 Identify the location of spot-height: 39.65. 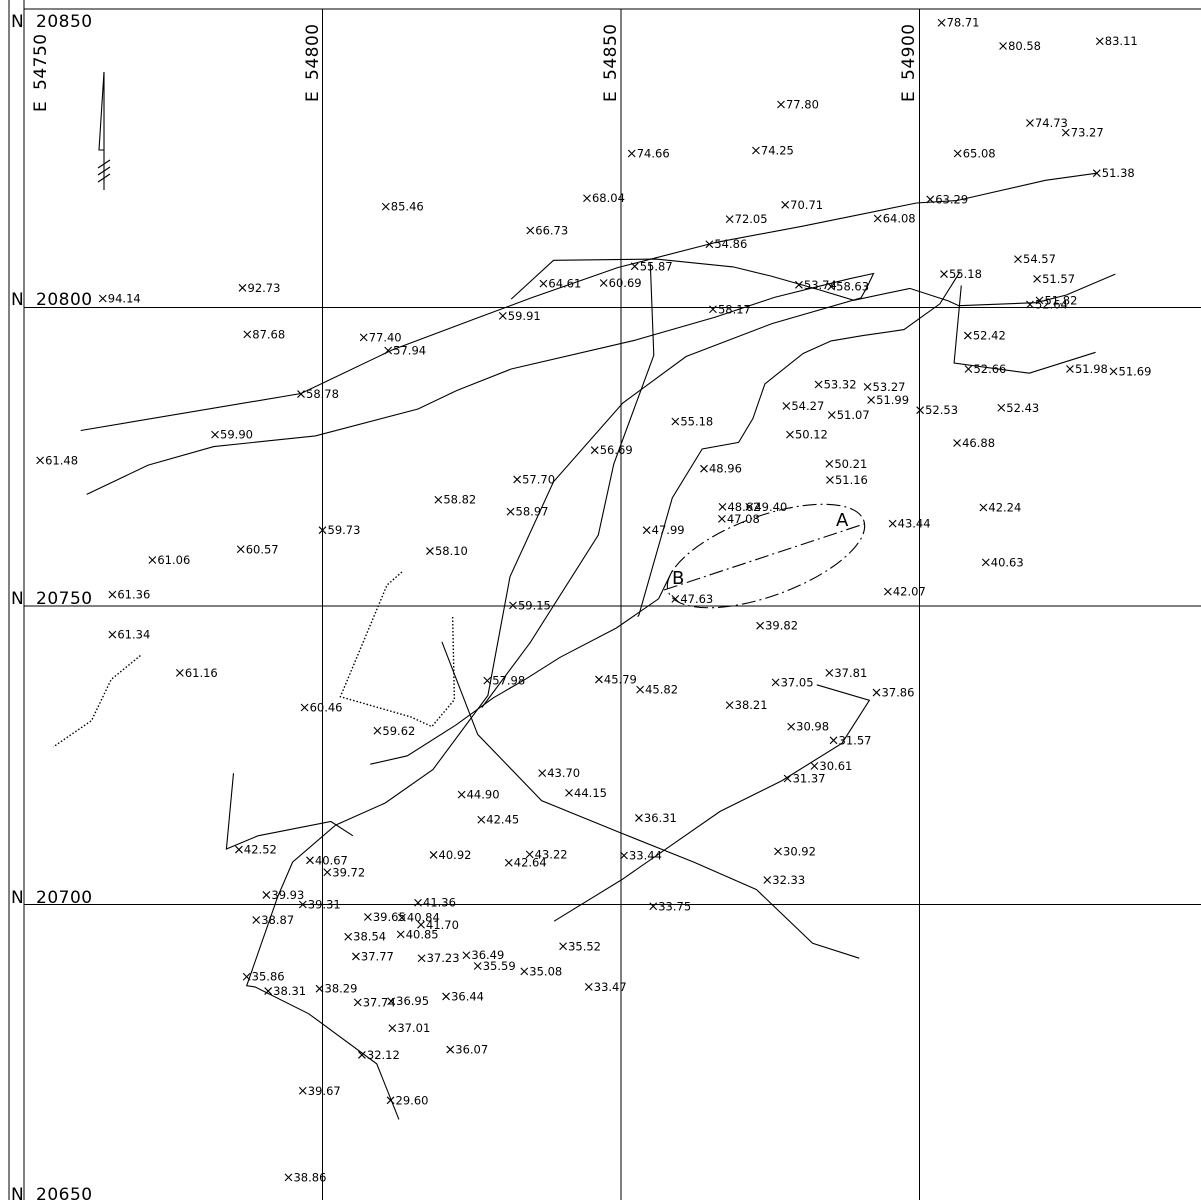
(384, 917).